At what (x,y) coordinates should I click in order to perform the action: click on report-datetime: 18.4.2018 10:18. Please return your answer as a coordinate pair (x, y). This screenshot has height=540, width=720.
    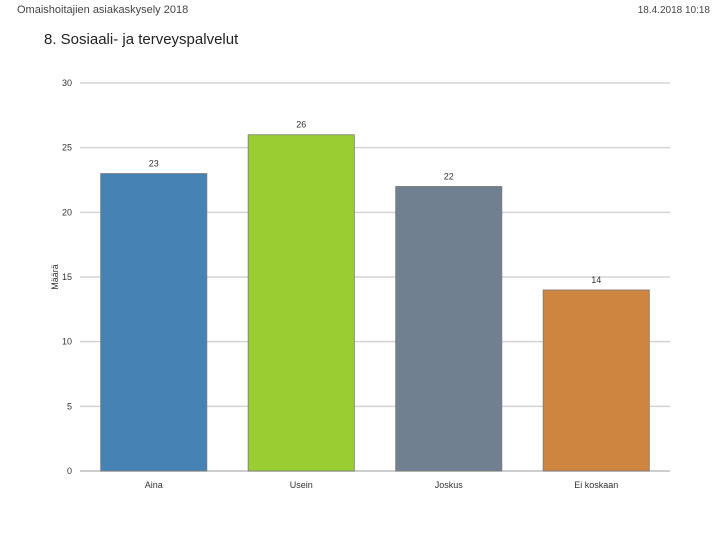
    Looking at the image, I should click on (673, 10).